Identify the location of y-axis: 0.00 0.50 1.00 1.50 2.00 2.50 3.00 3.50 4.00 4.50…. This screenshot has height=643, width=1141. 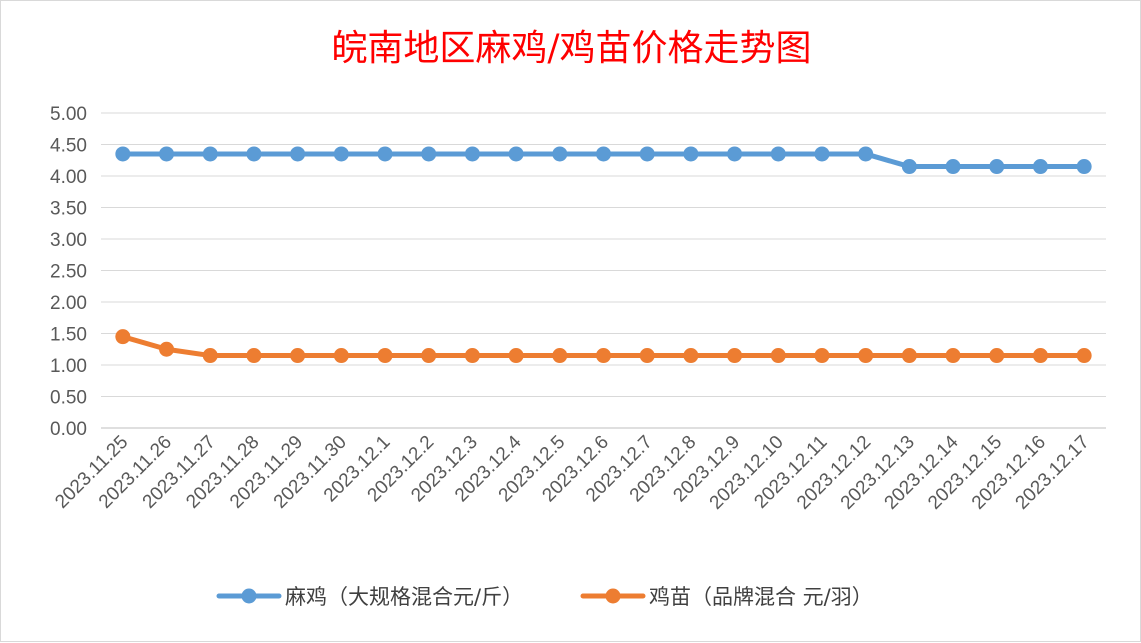
(68, 272).